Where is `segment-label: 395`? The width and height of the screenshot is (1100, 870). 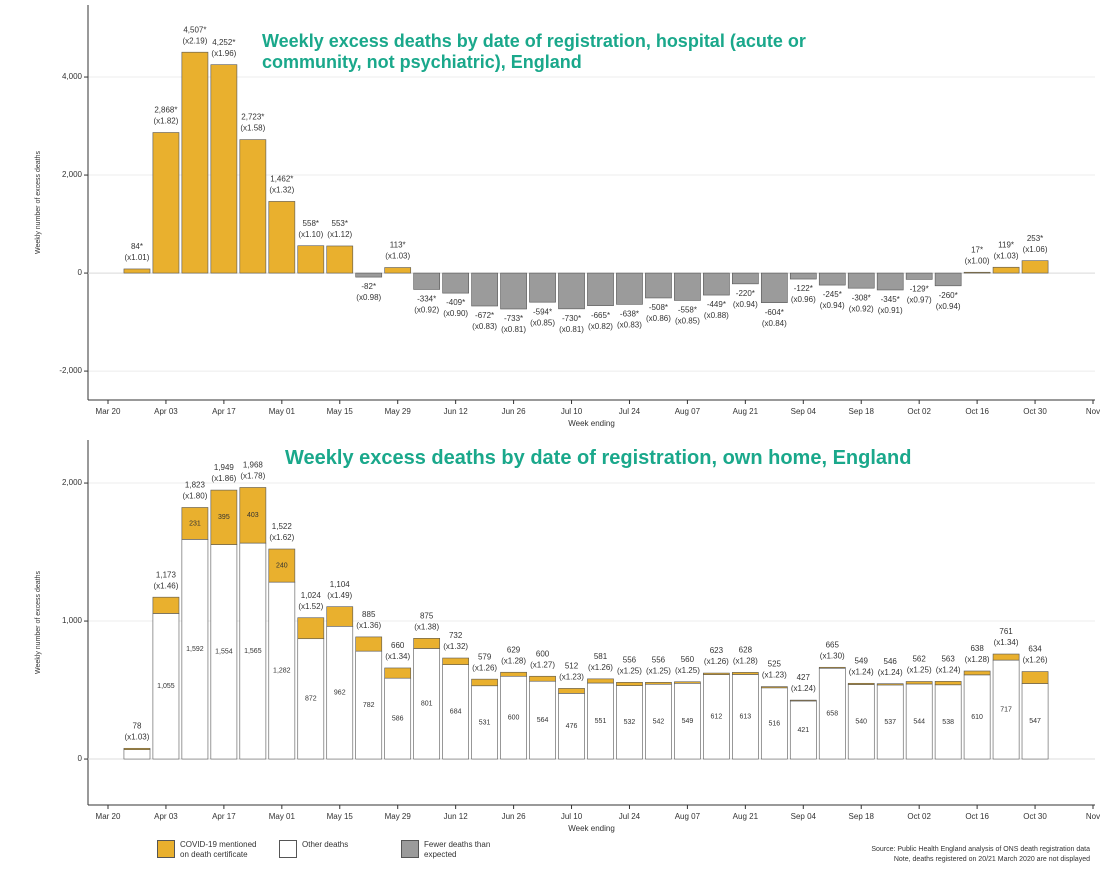
segment-label: 395 is located at coordinates (224, 517).